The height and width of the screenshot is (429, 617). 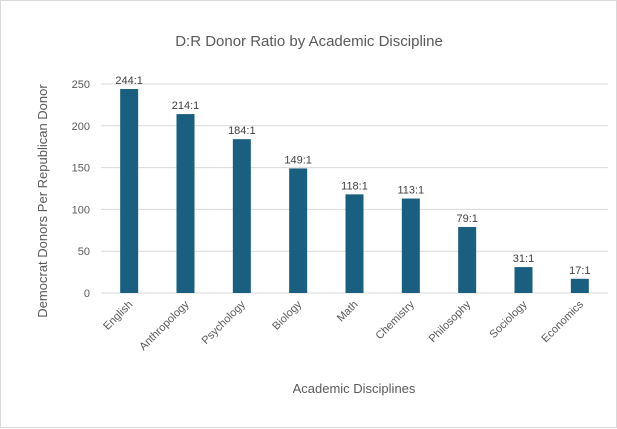 What do you see at coordinates (81, 169) in the screenshot?
I see `y-tick-label: 150` at bounding box center [81, 169].